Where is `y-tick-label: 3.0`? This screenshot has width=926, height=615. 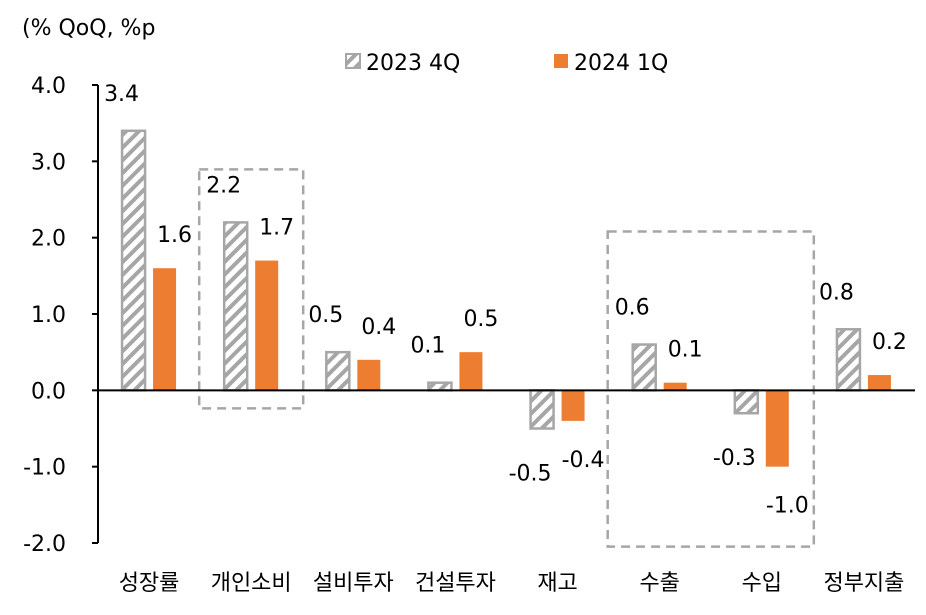
y-tick-label: 3.0 is located at coordinates (48, 162).